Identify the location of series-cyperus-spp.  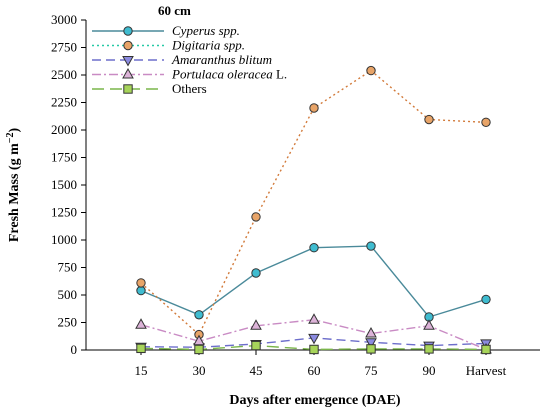
(313, 281).